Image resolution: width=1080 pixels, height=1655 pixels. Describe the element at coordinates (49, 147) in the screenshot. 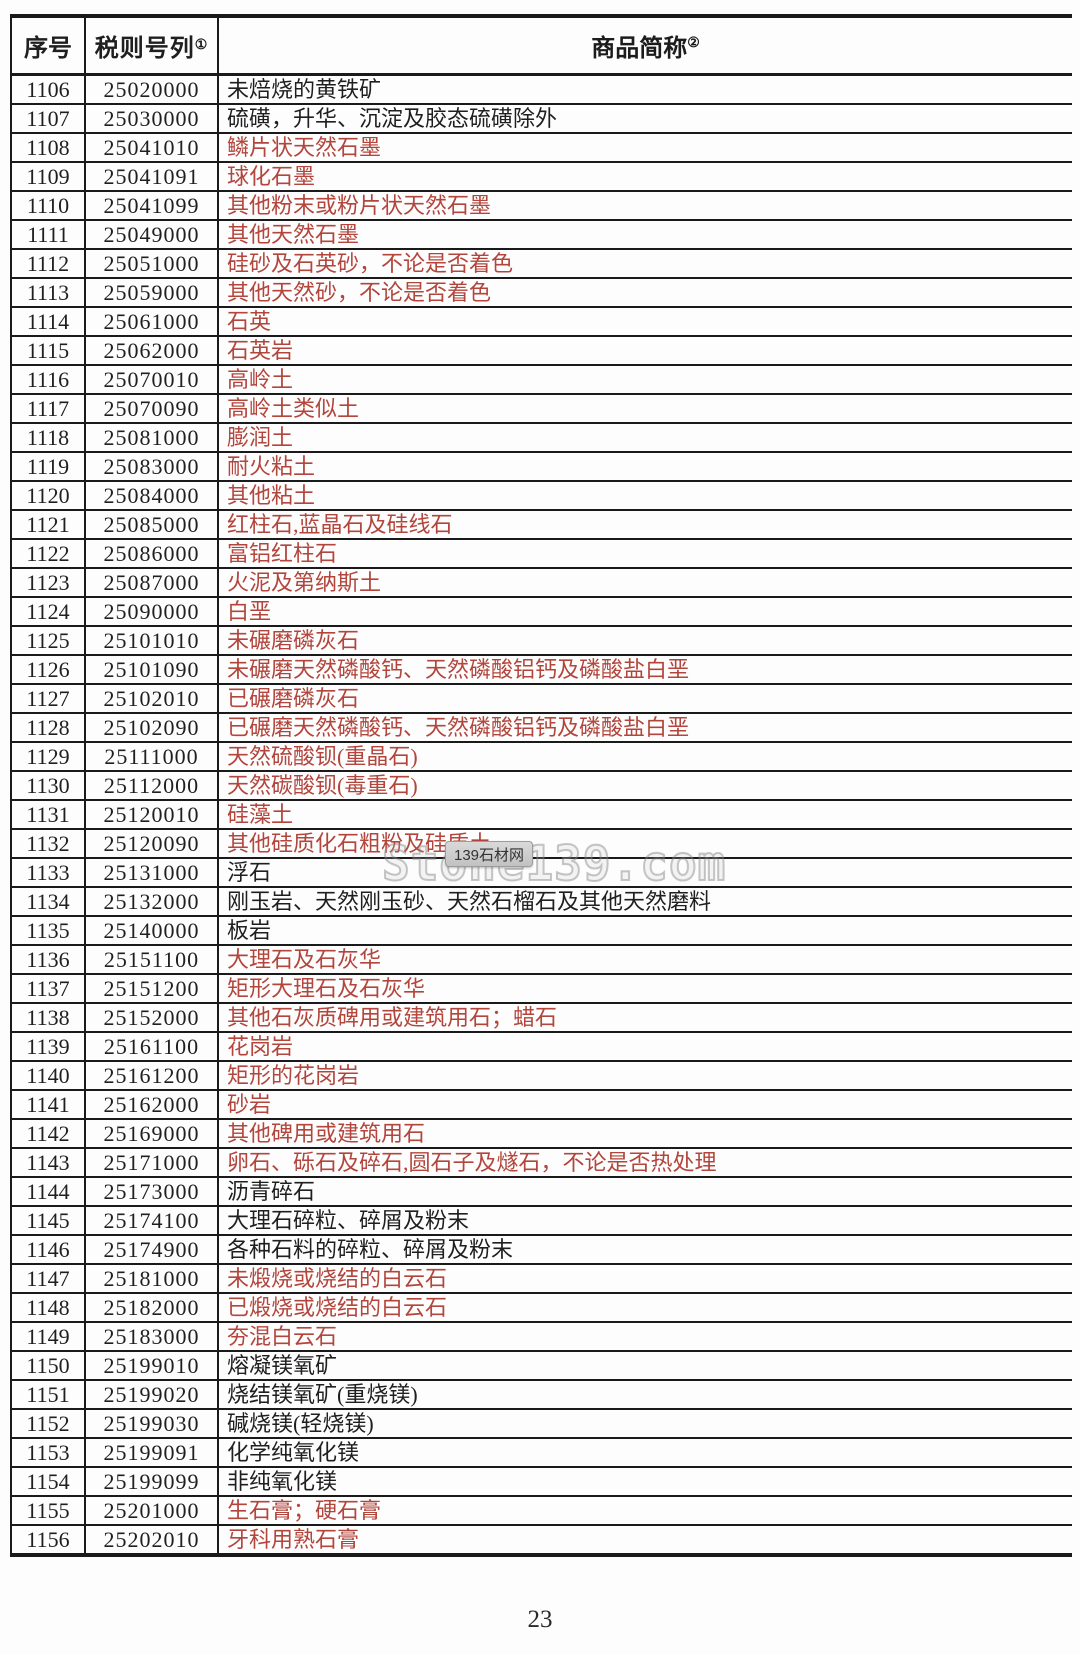

I see `serial-cell: 1108` at that location.